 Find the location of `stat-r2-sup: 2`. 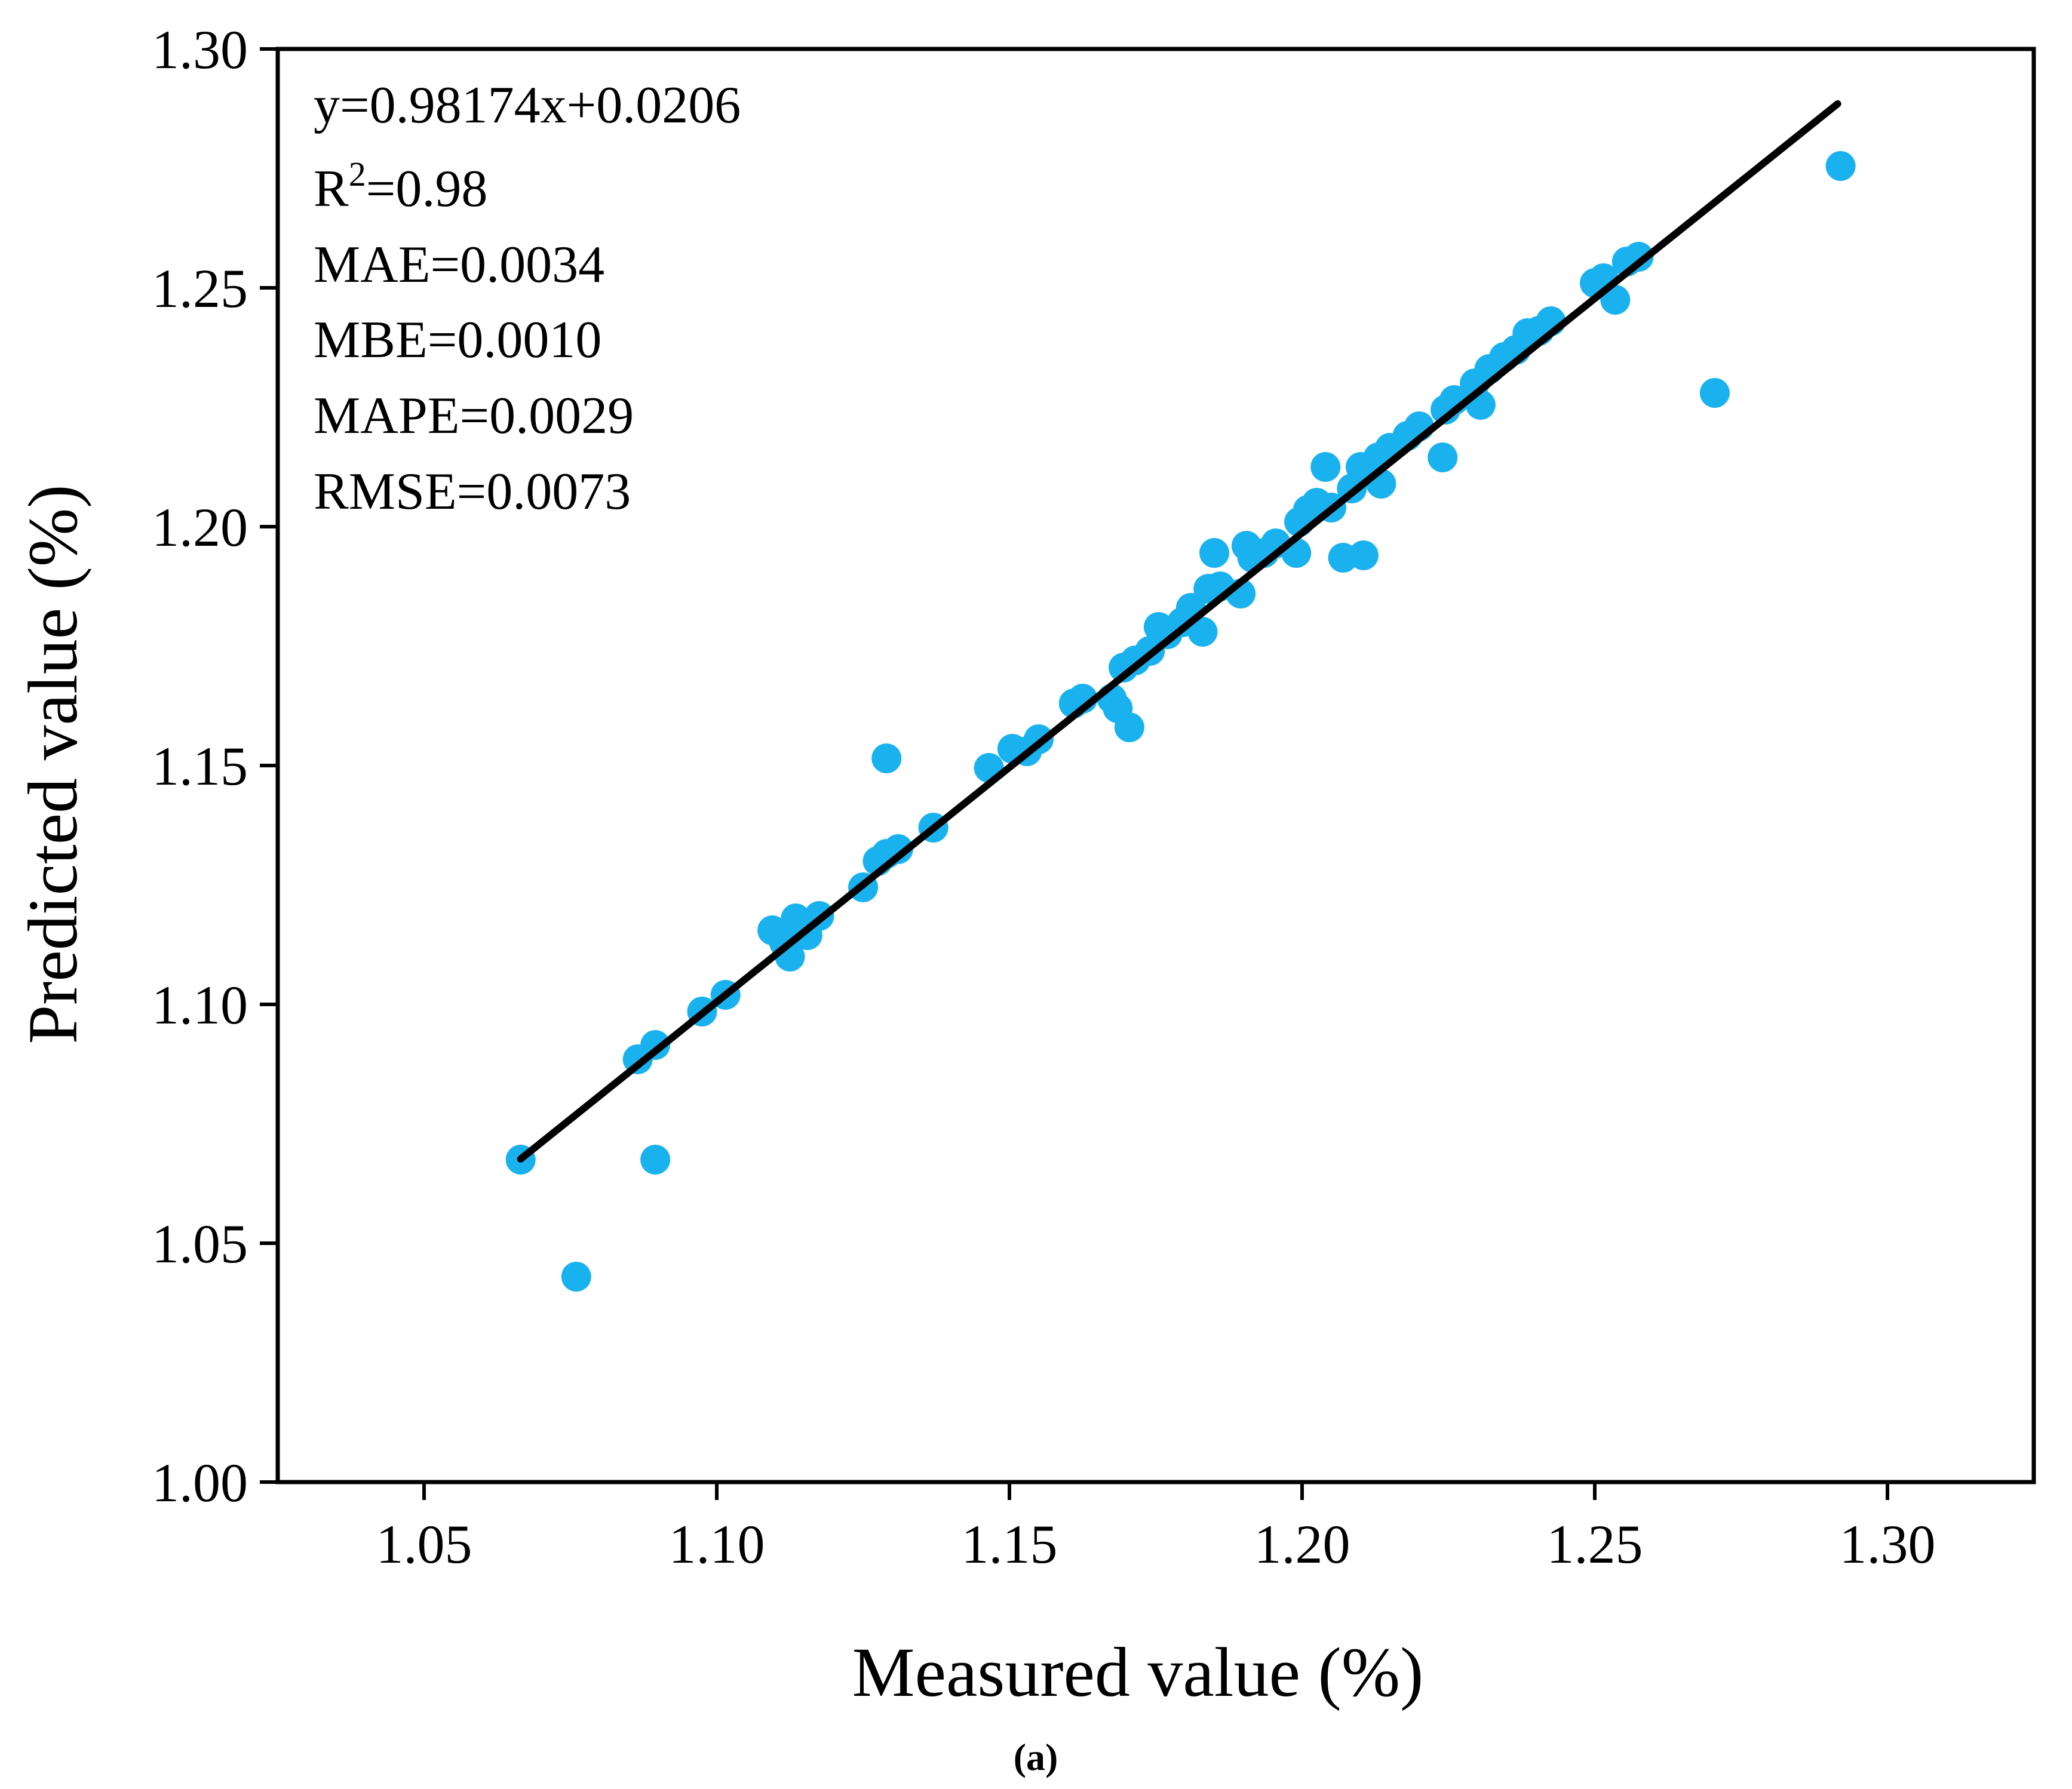

stat-r2-sup: 2 is located at coordinates (357, 174).